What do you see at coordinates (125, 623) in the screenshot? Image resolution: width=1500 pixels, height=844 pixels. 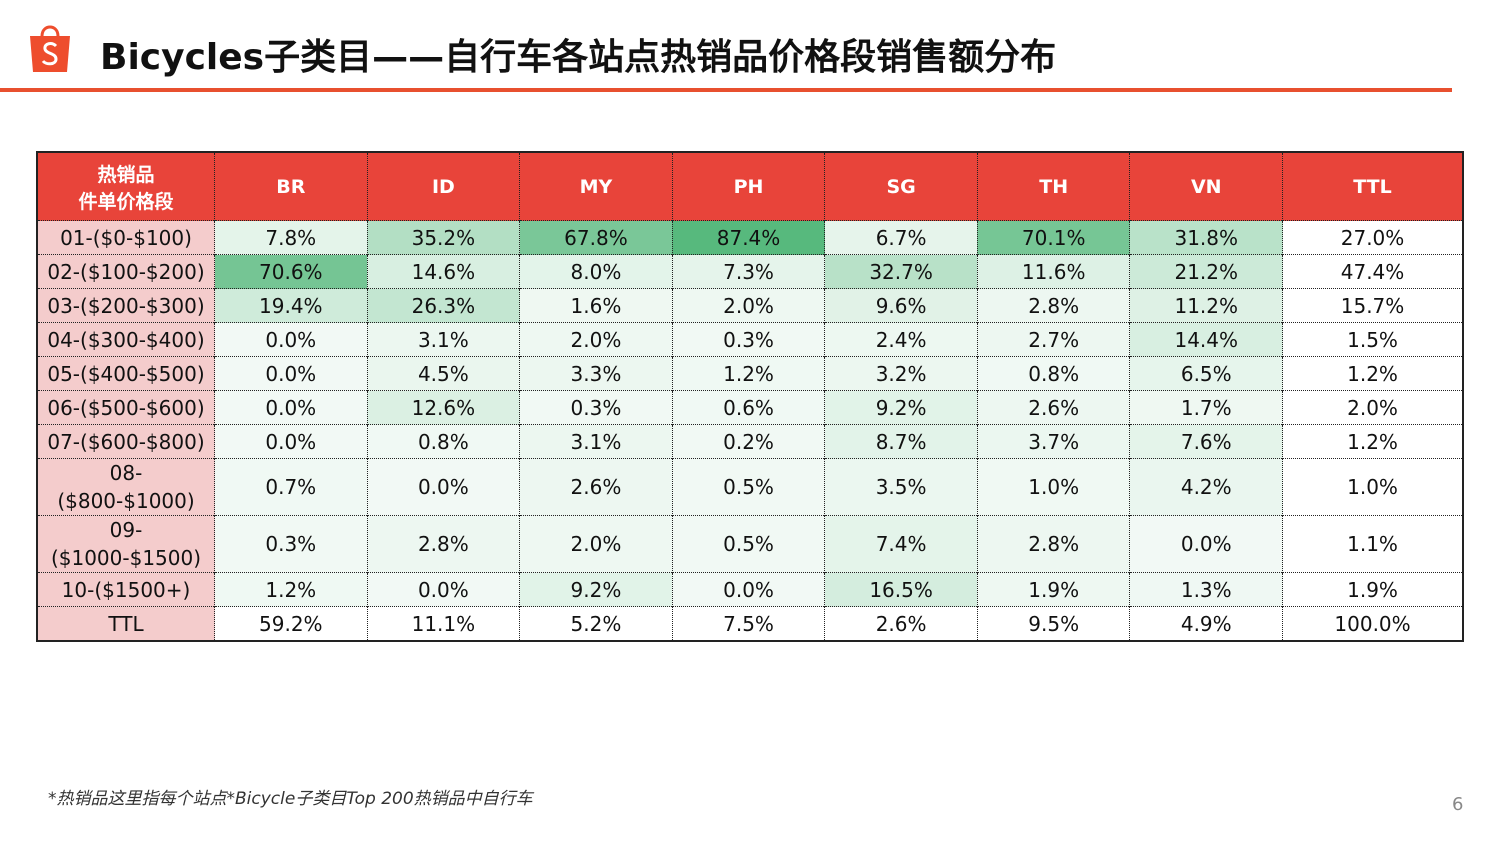 I see `row-header: TTL` at bounding box center [125, 623].